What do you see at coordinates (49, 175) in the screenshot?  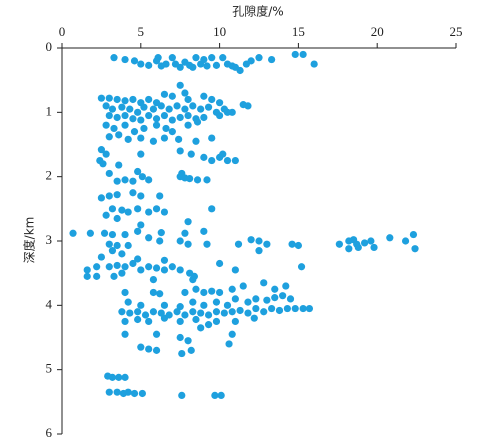 I see `y-tick-label: 2` at bounding box center [49, 175].